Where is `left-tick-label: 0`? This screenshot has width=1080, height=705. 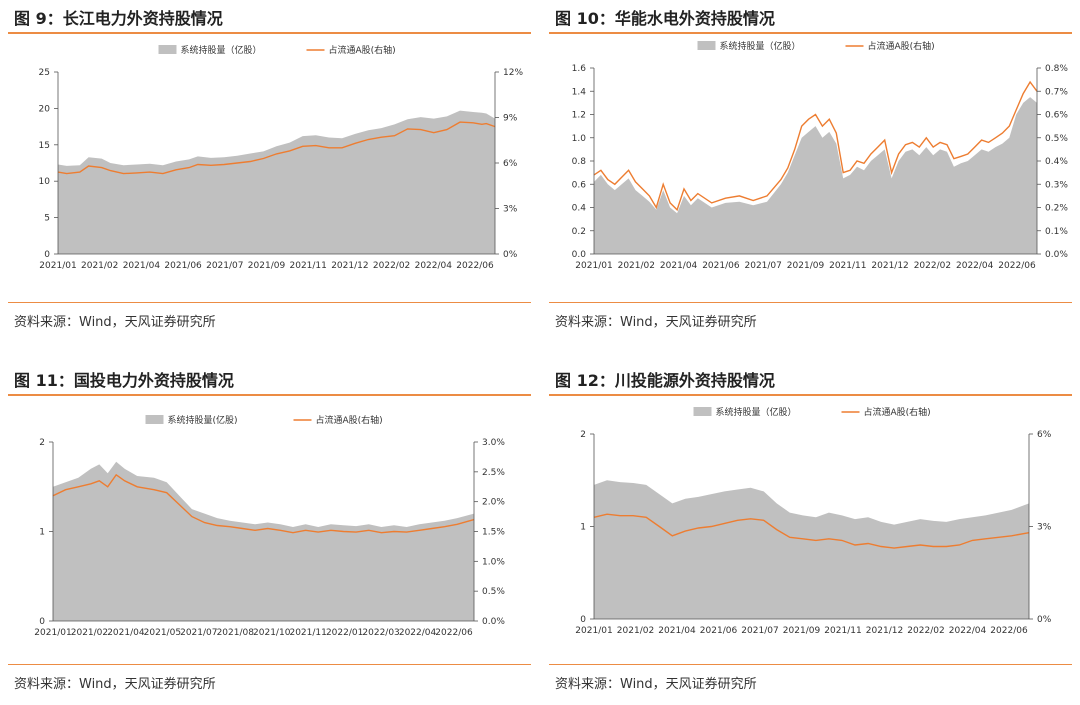 left-tick-label: 0 is located at coordinates (583, 620).